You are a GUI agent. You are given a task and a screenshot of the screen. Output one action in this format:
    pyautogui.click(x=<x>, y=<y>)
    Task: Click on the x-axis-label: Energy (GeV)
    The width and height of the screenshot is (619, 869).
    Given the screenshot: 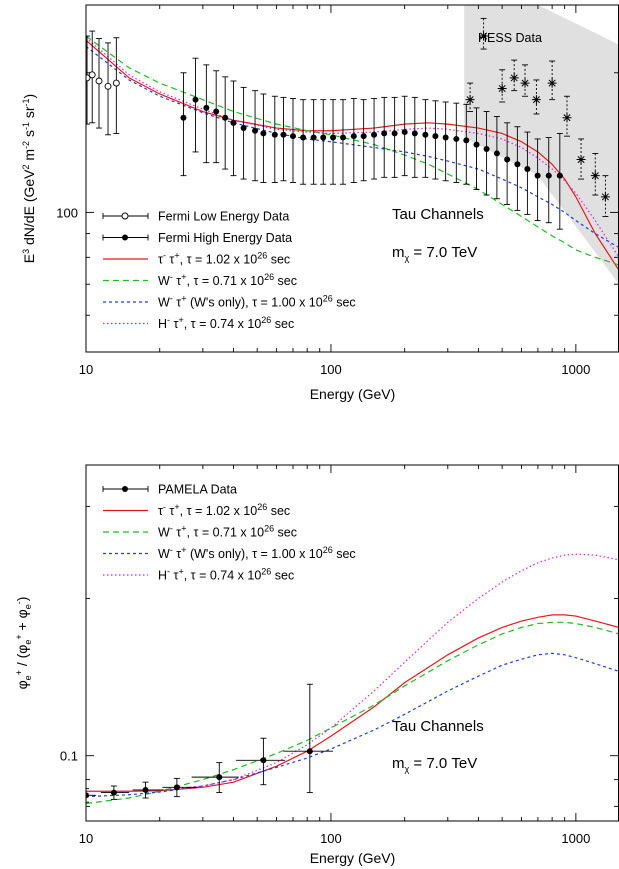 What is the action you would take?
    pyautogui.click(x=353, y=394)
    